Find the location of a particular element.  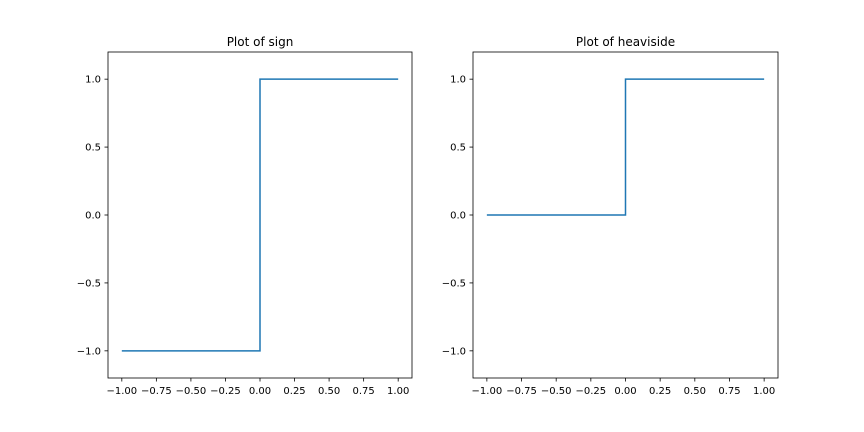

chart-1-title: Plot of sign is located at coordinates (260, 42).